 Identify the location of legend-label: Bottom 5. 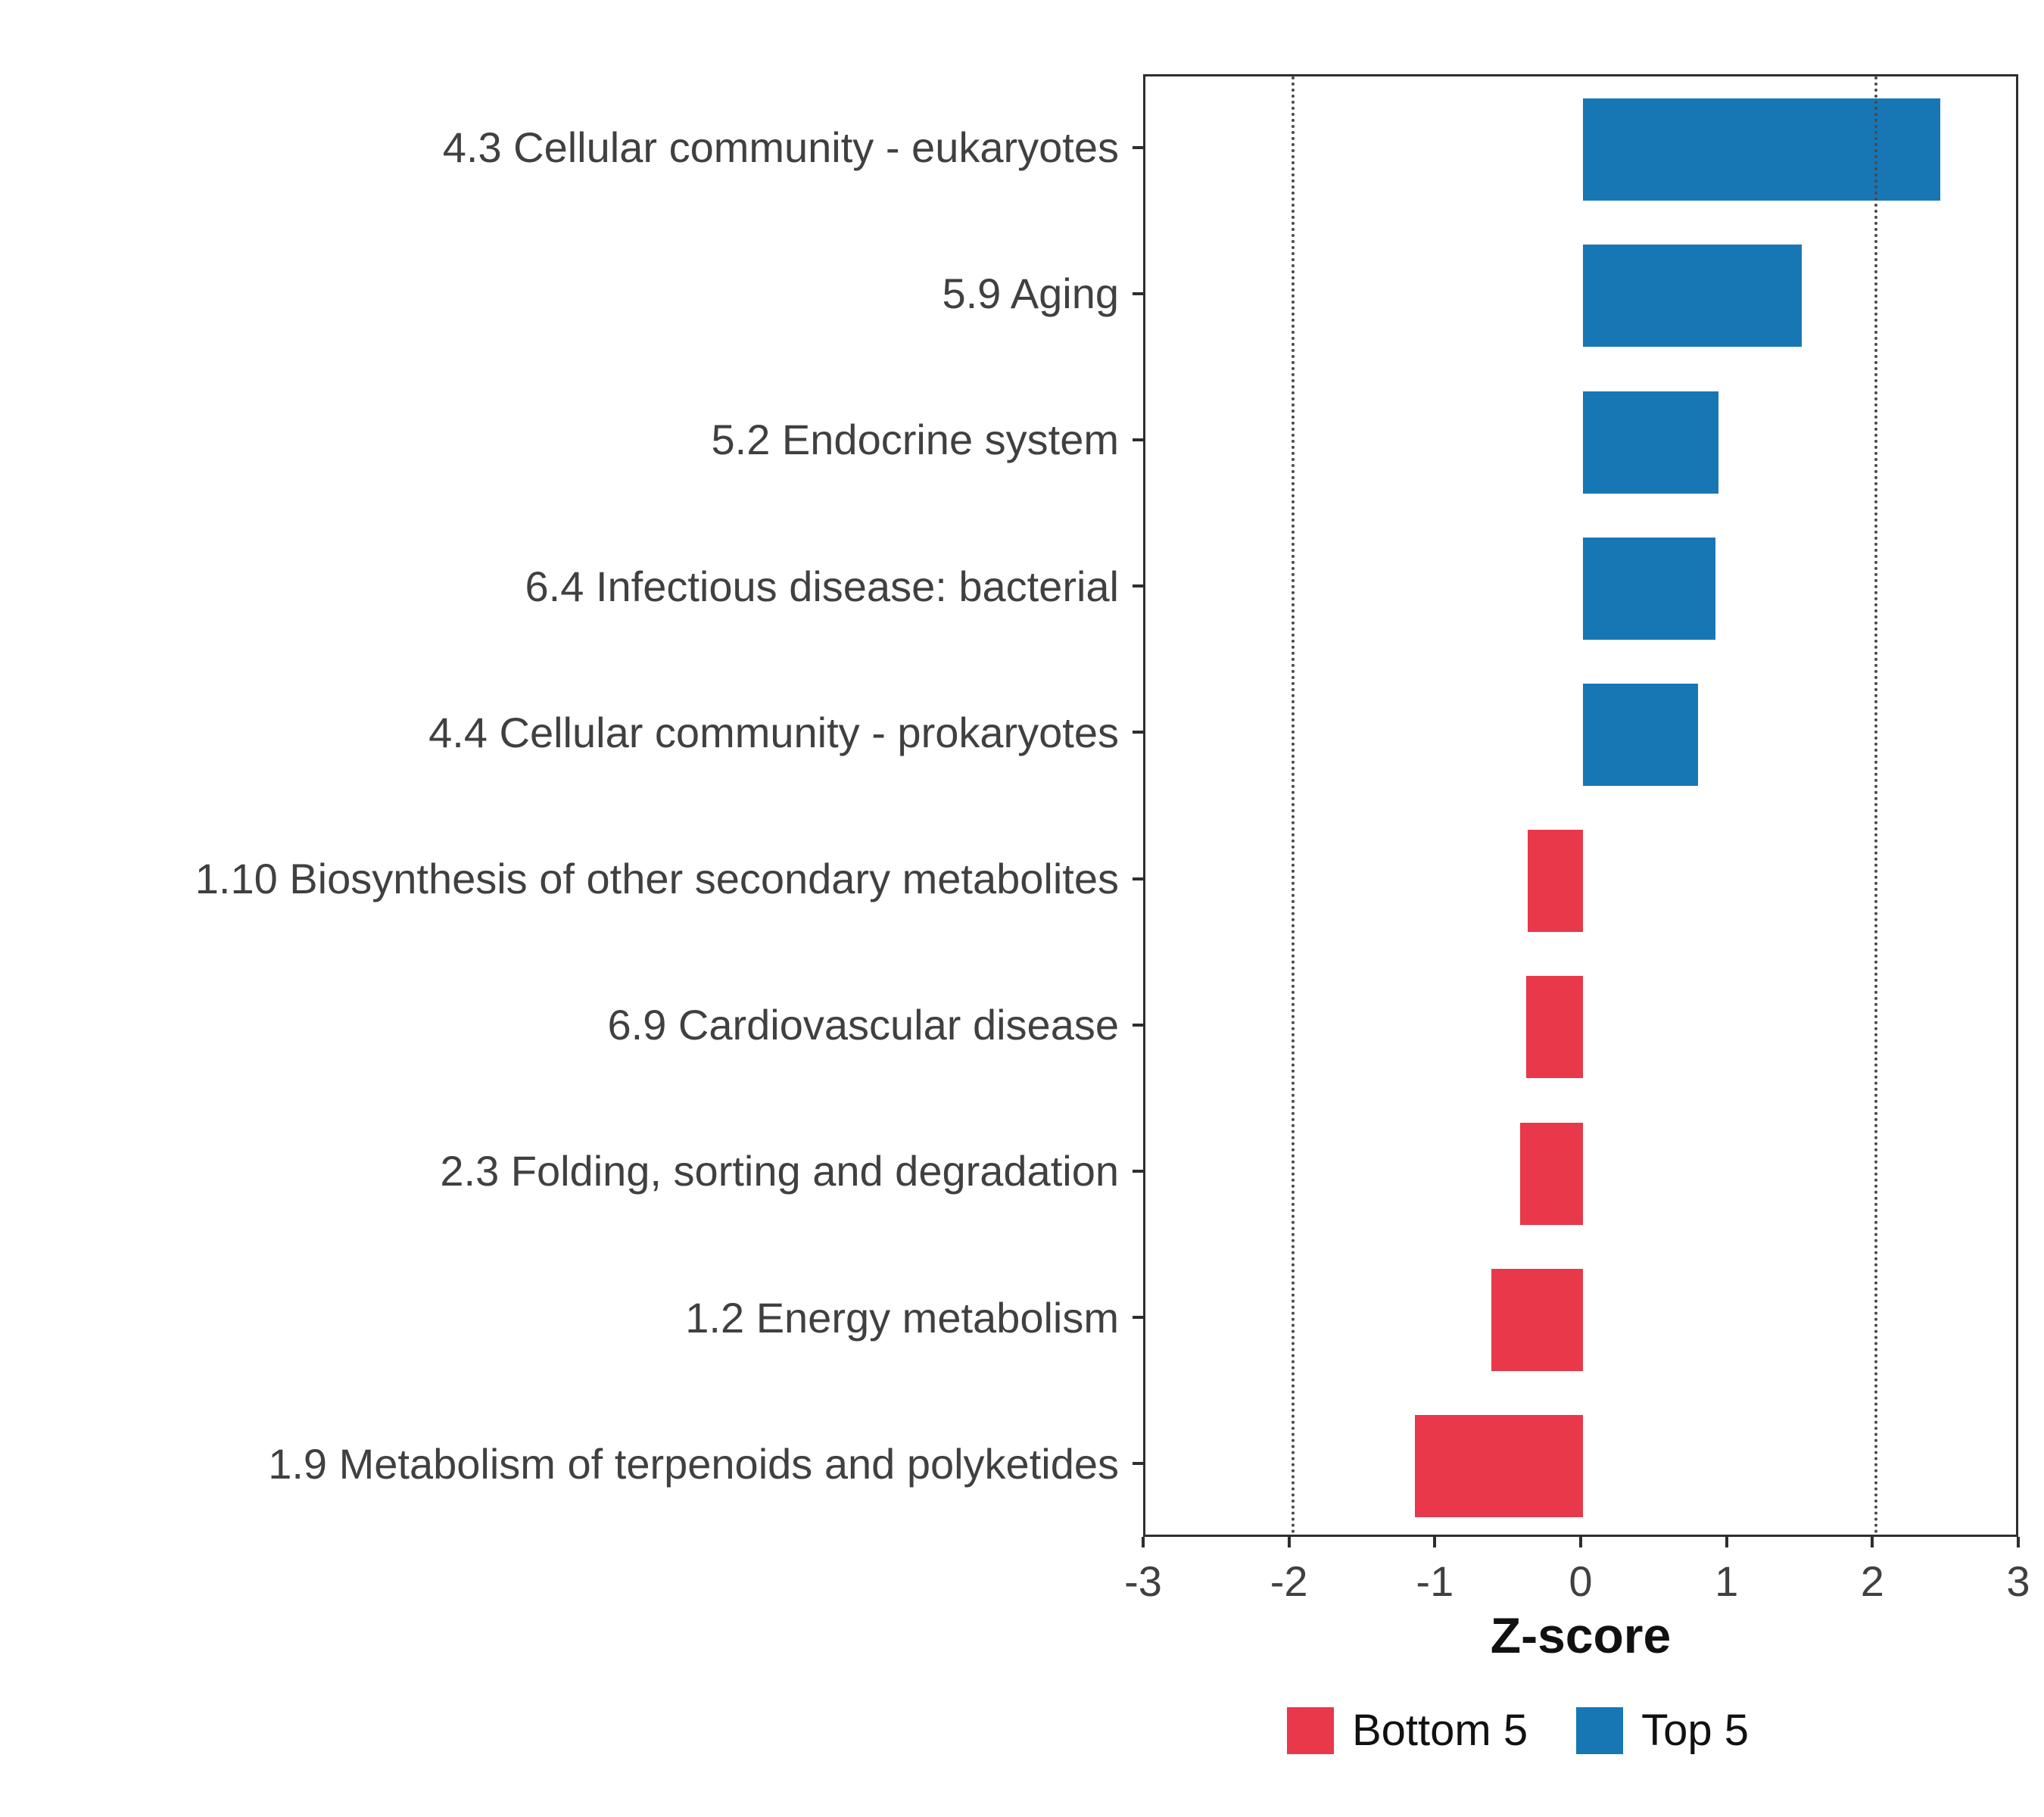
(1439, 1731).